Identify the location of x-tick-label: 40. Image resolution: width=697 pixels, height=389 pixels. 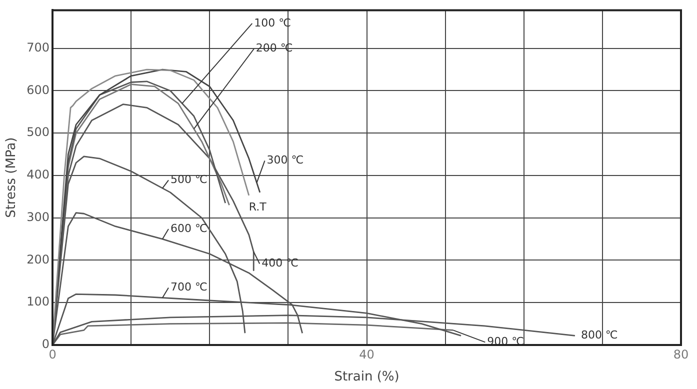
(366, 354).